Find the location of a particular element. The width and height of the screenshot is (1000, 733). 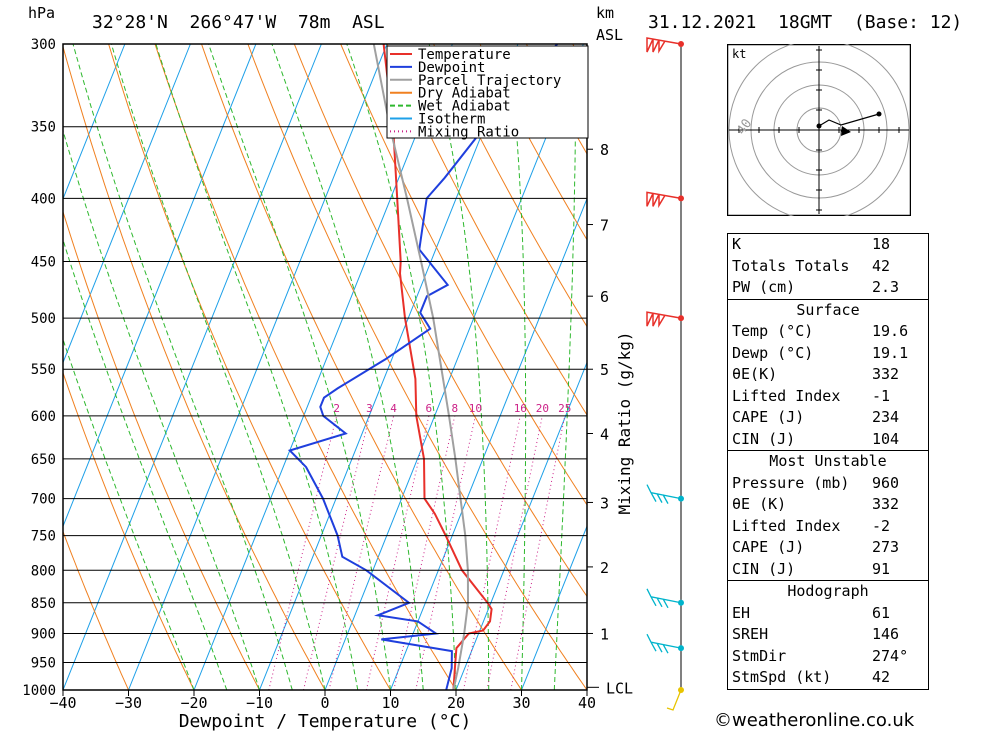

pressure-tick-label: 950 is located at coordinates (43, 663).